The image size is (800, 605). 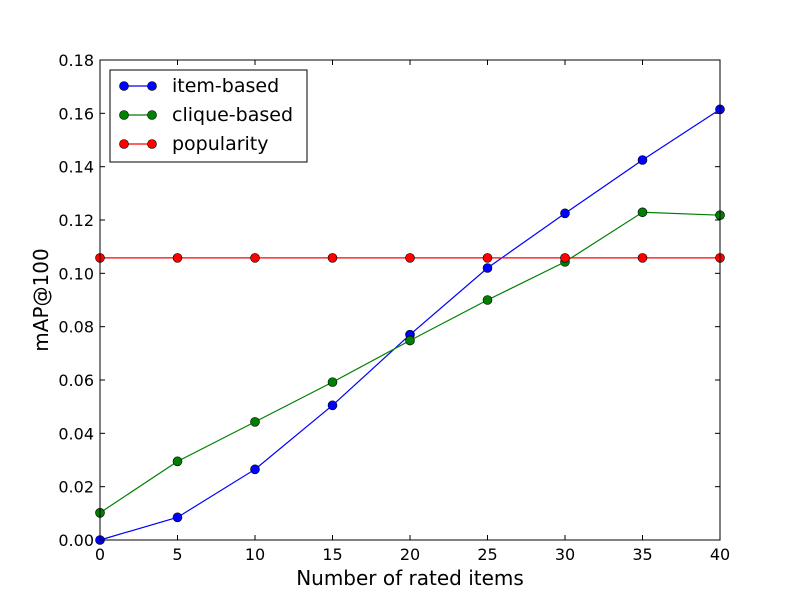 I want to click on y-tick-label: 0.02, so click(x=76, y=487).